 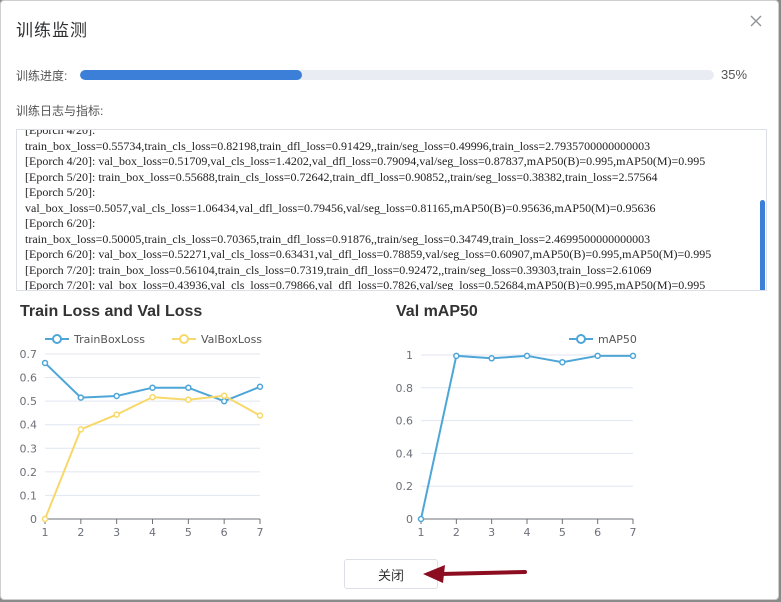 What do you see at coordinates (29, 448) in the screenshot?
I see `y-tick-label: 0.3` at bounding box center [29, 448].